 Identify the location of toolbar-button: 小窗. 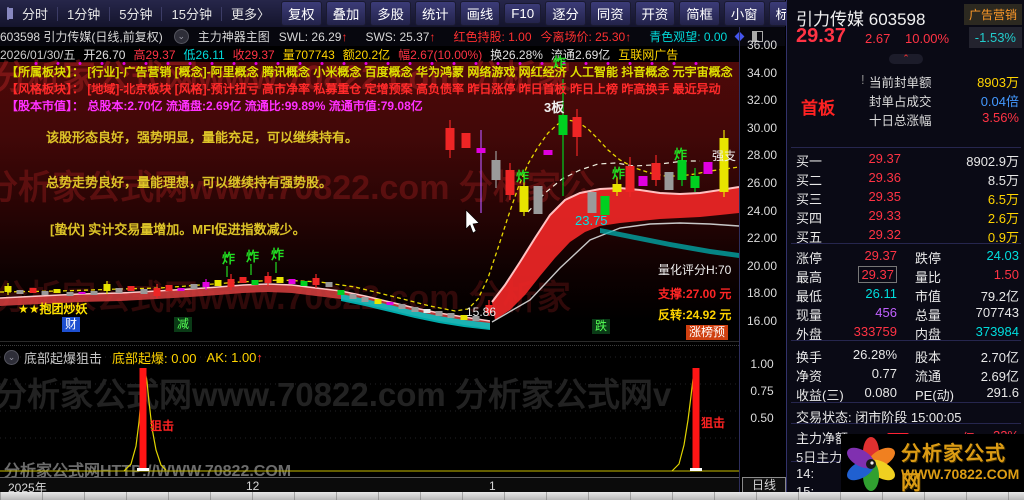
(744, 13).